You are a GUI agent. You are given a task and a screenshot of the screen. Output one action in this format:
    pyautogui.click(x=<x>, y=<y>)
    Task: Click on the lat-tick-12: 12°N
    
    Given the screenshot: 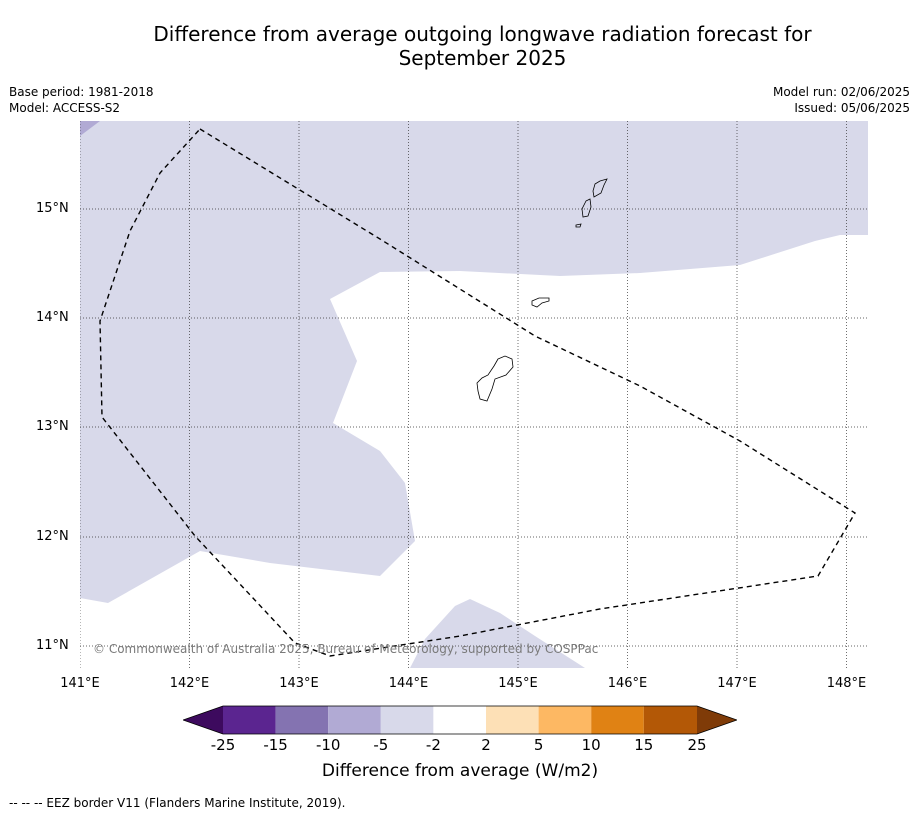 What is the action you would take?
    pyautogui.click(x=52, y=536)
    